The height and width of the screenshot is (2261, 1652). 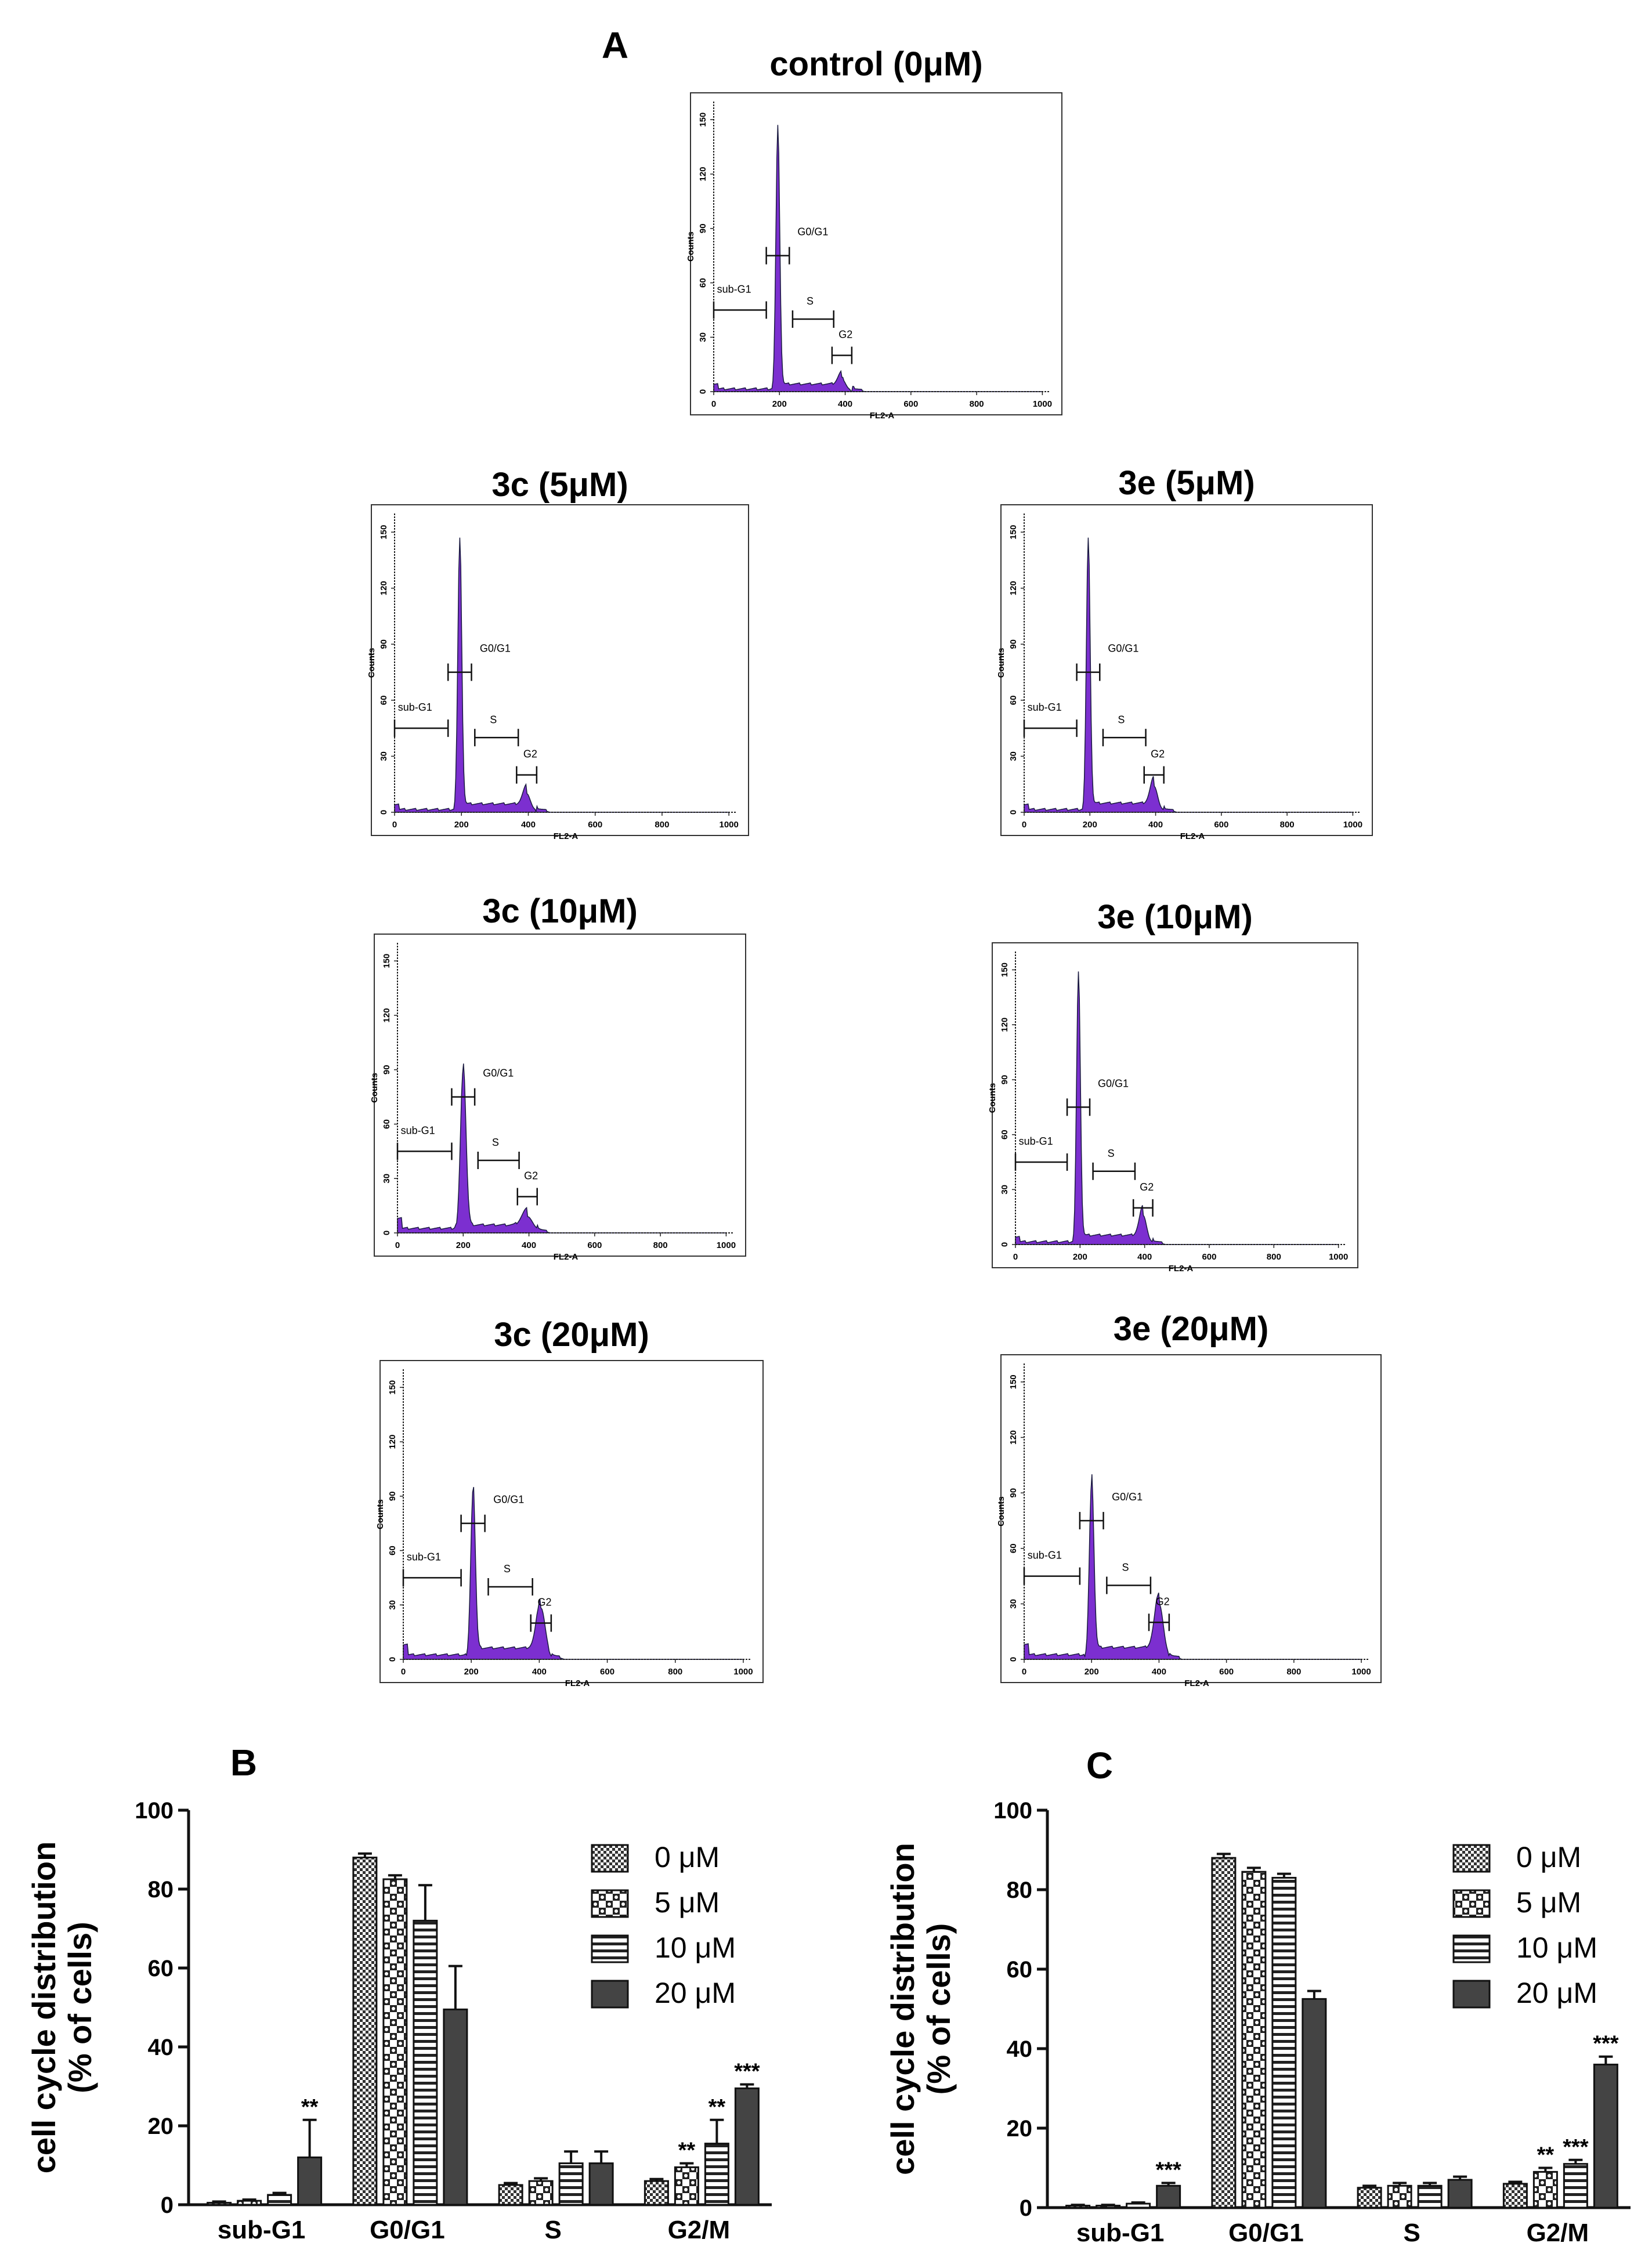 I want to click on legend-label: 10 μM, so click(x=1556, y=1948).